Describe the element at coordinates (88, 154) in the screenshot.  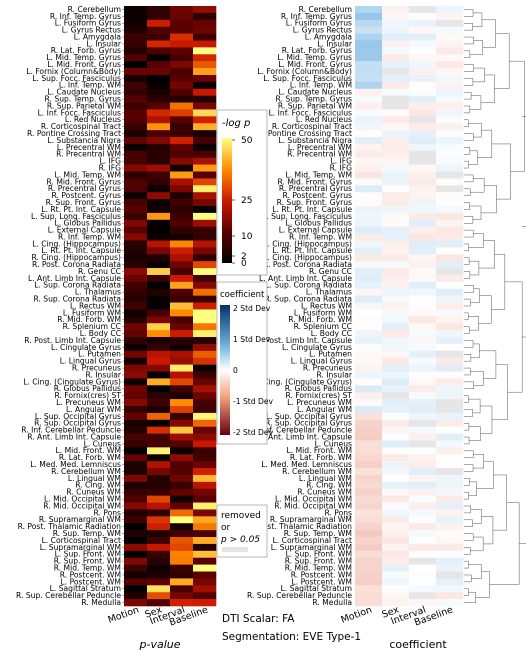
I see `row-label: R. Precentral WM` at that location.